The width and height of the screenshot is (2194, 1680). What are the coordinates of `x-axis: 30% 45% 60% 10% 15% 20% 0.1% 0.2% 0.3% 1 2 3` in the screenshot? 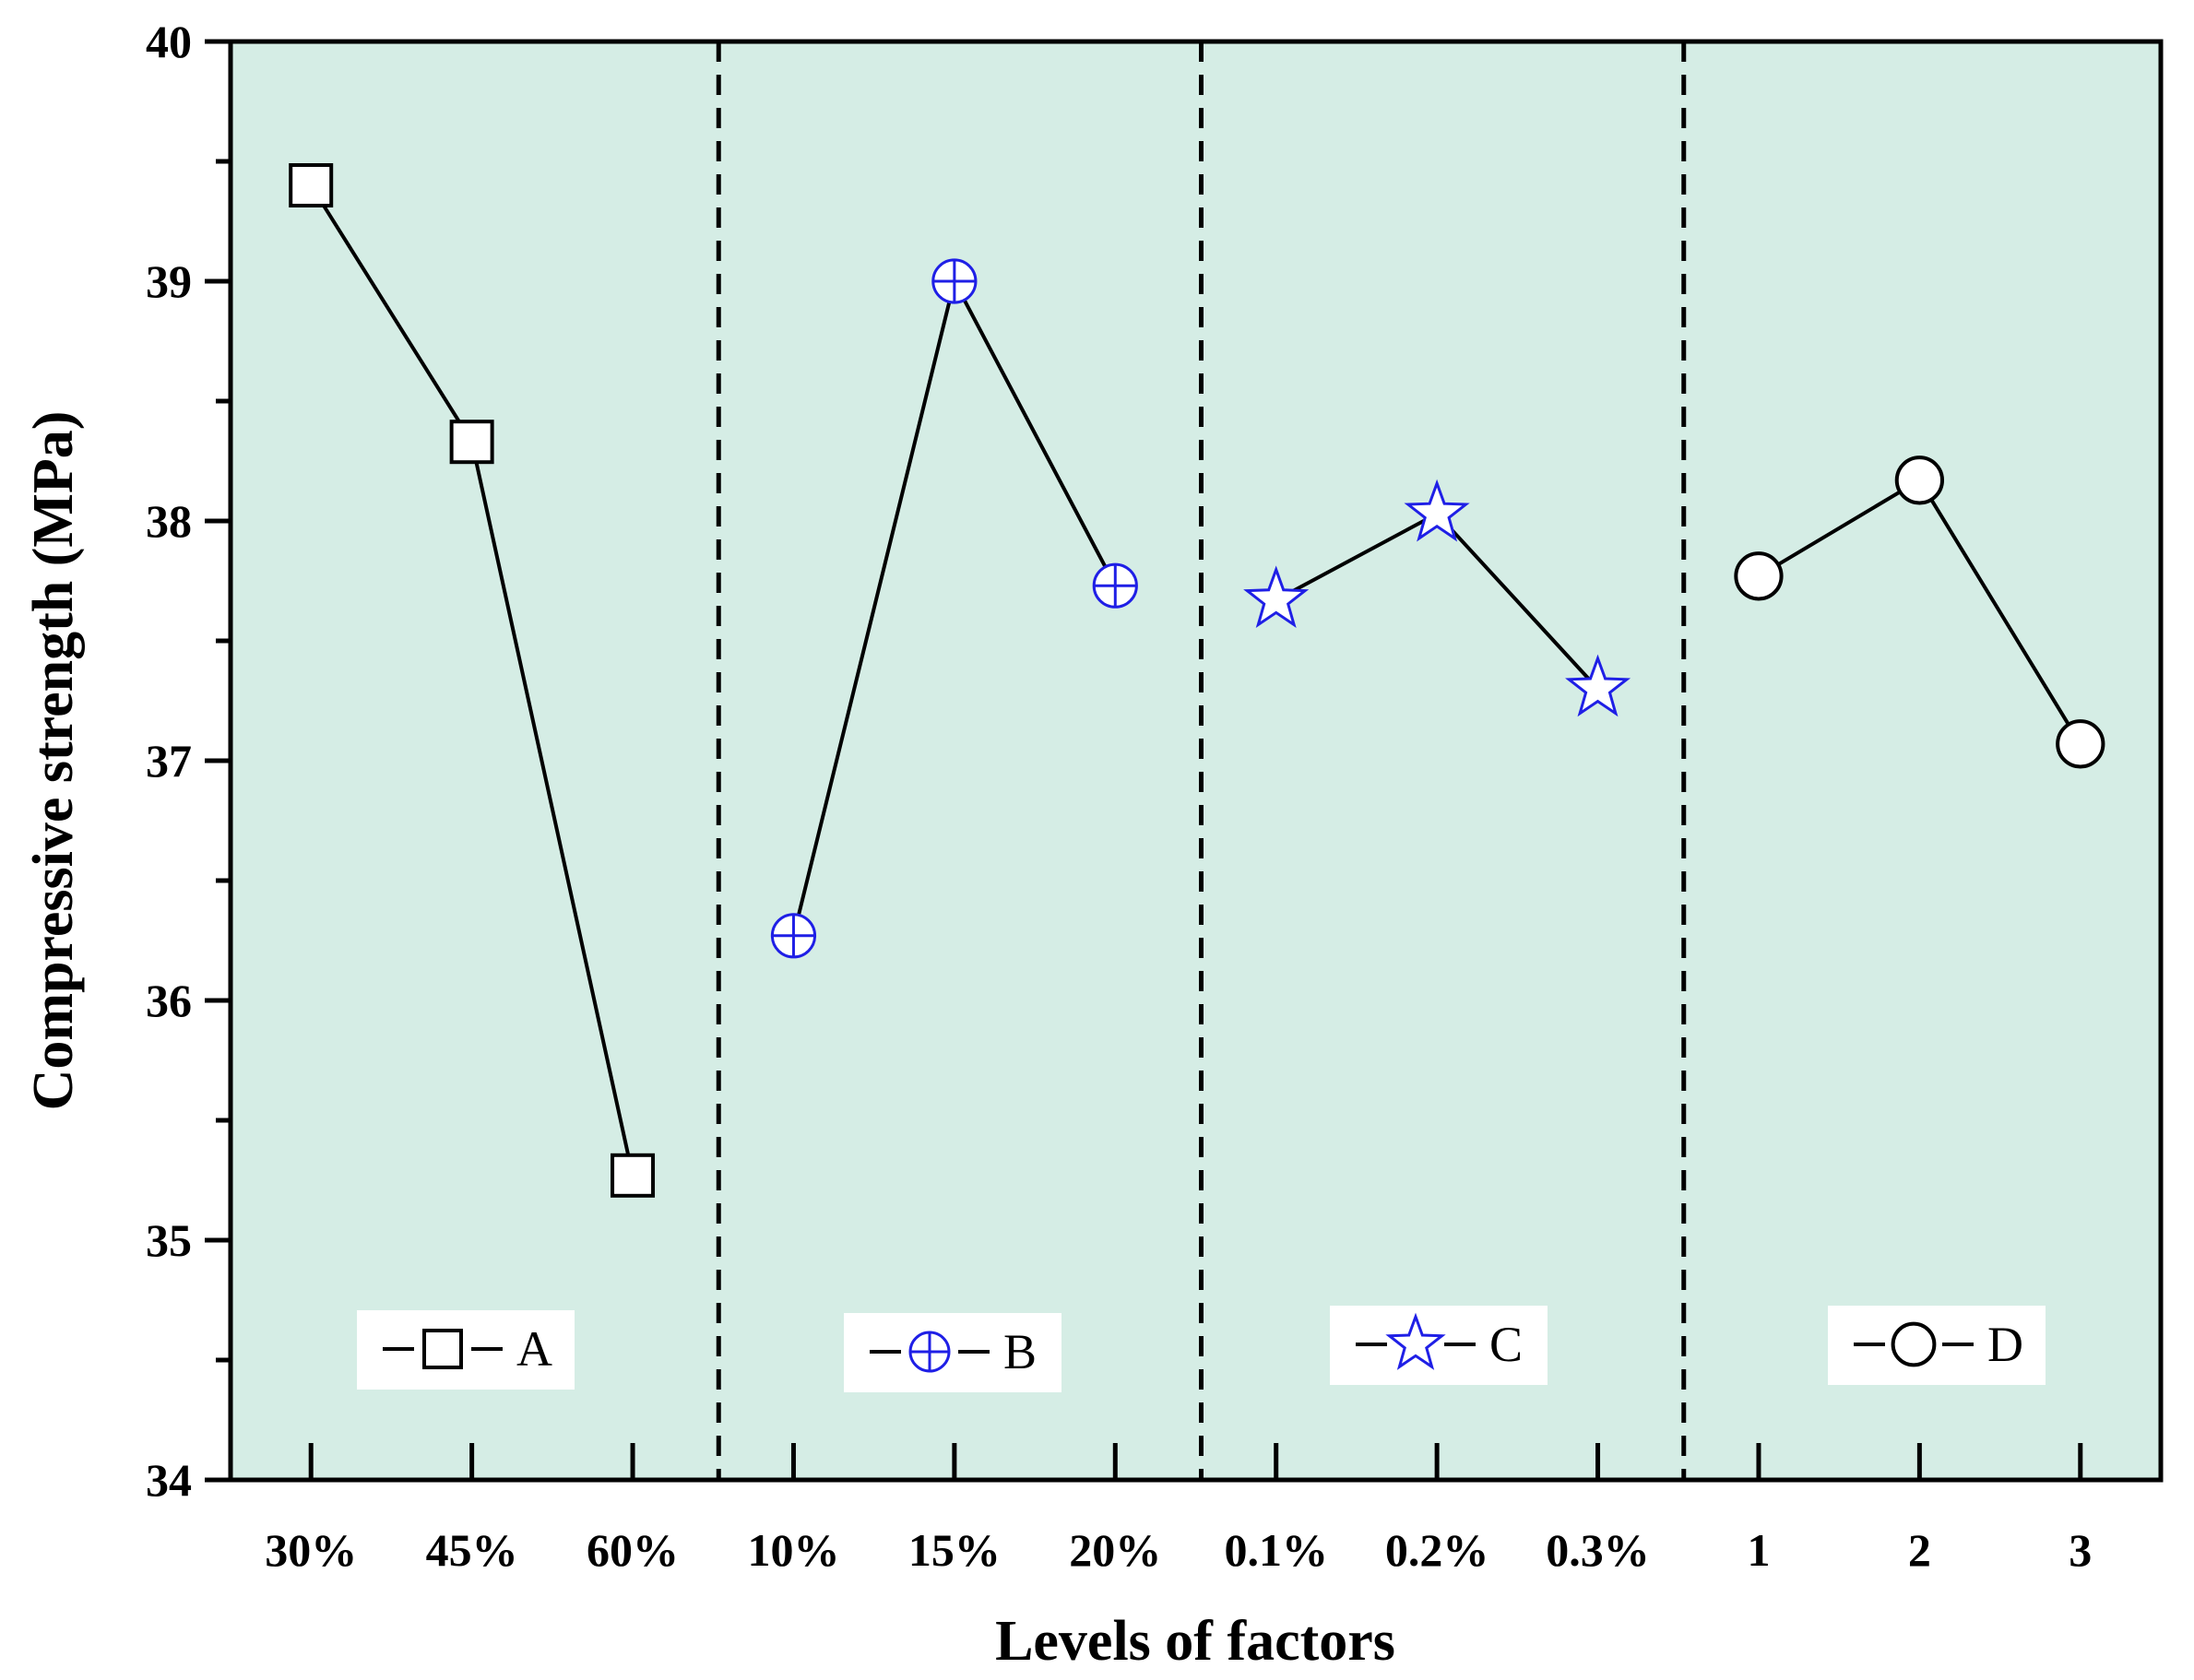 It's located at (1178, 1509).